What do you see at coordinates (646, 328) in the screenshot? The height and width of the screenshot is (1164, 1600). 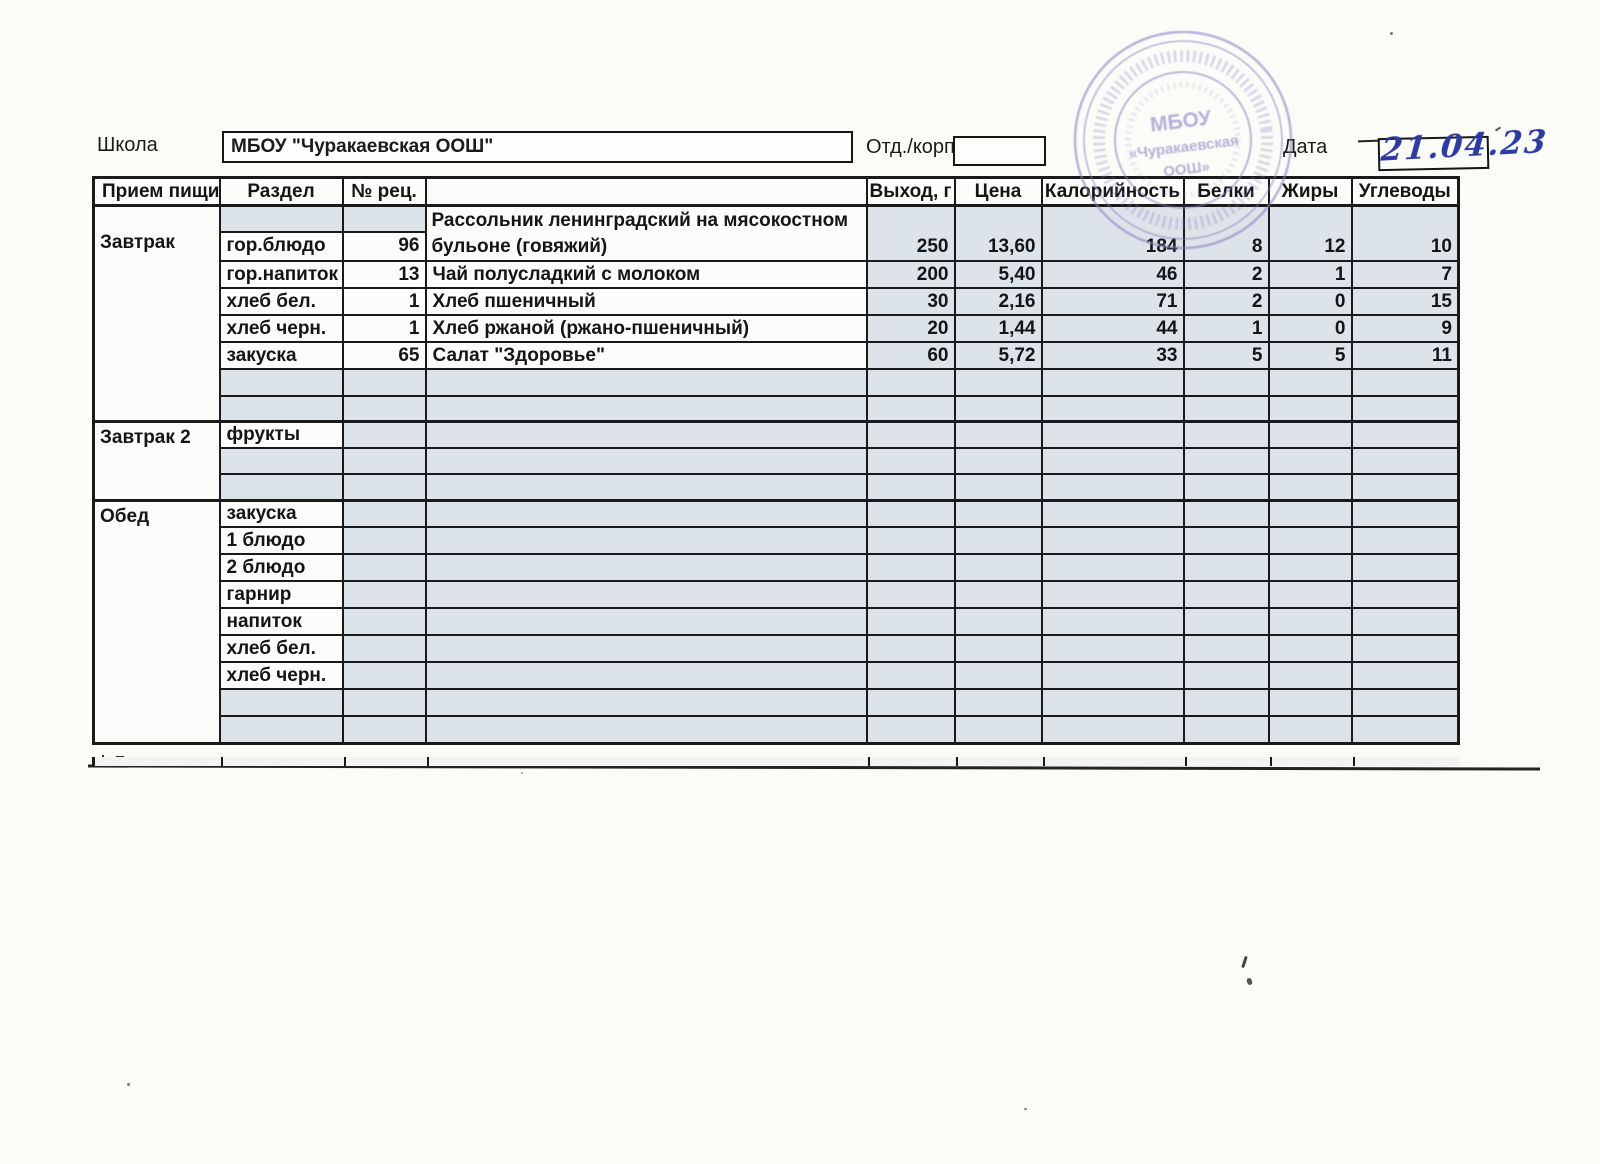 I see `cell-dish: Хлеб ржаной (ржано-пшеничный)` at bounding box center [646, 328].